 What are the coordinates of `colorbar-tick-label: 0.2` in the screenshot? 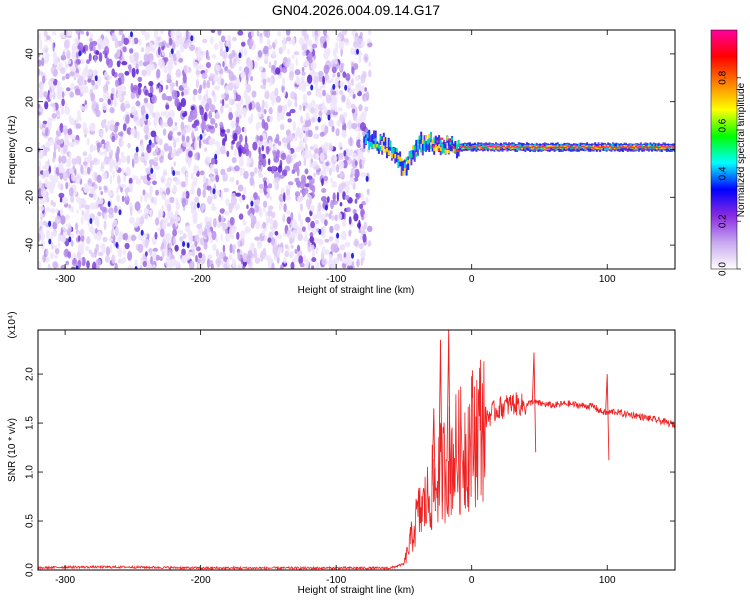 It's located at (723, 221).